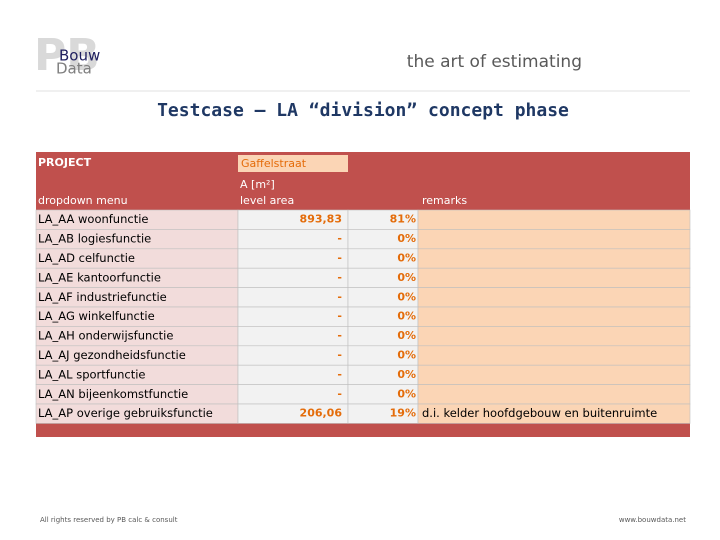 The width and height of the screenshot is (720, 540). What do you see at coordinates (102, 297) in the screenshot?
I see `row-label: LA_AF industriefunctie` at bounding box center [102, 297].